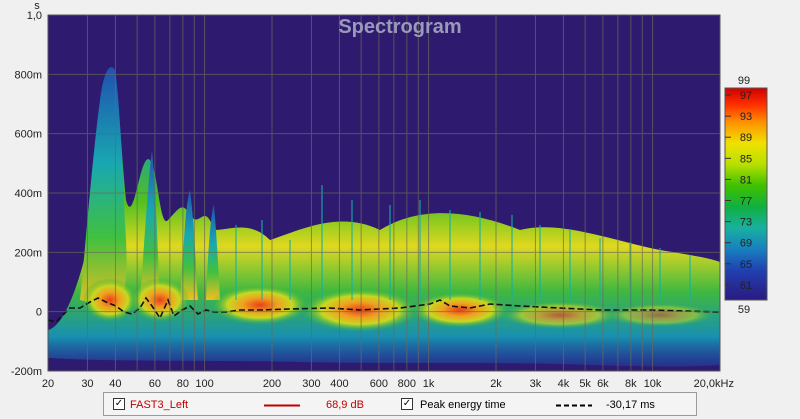 The width and height of the screenshot is (800, 419). Describe the element at coordinates (744, 81) in the screenshot. I see `colorbar-top-label: 99` at that location.